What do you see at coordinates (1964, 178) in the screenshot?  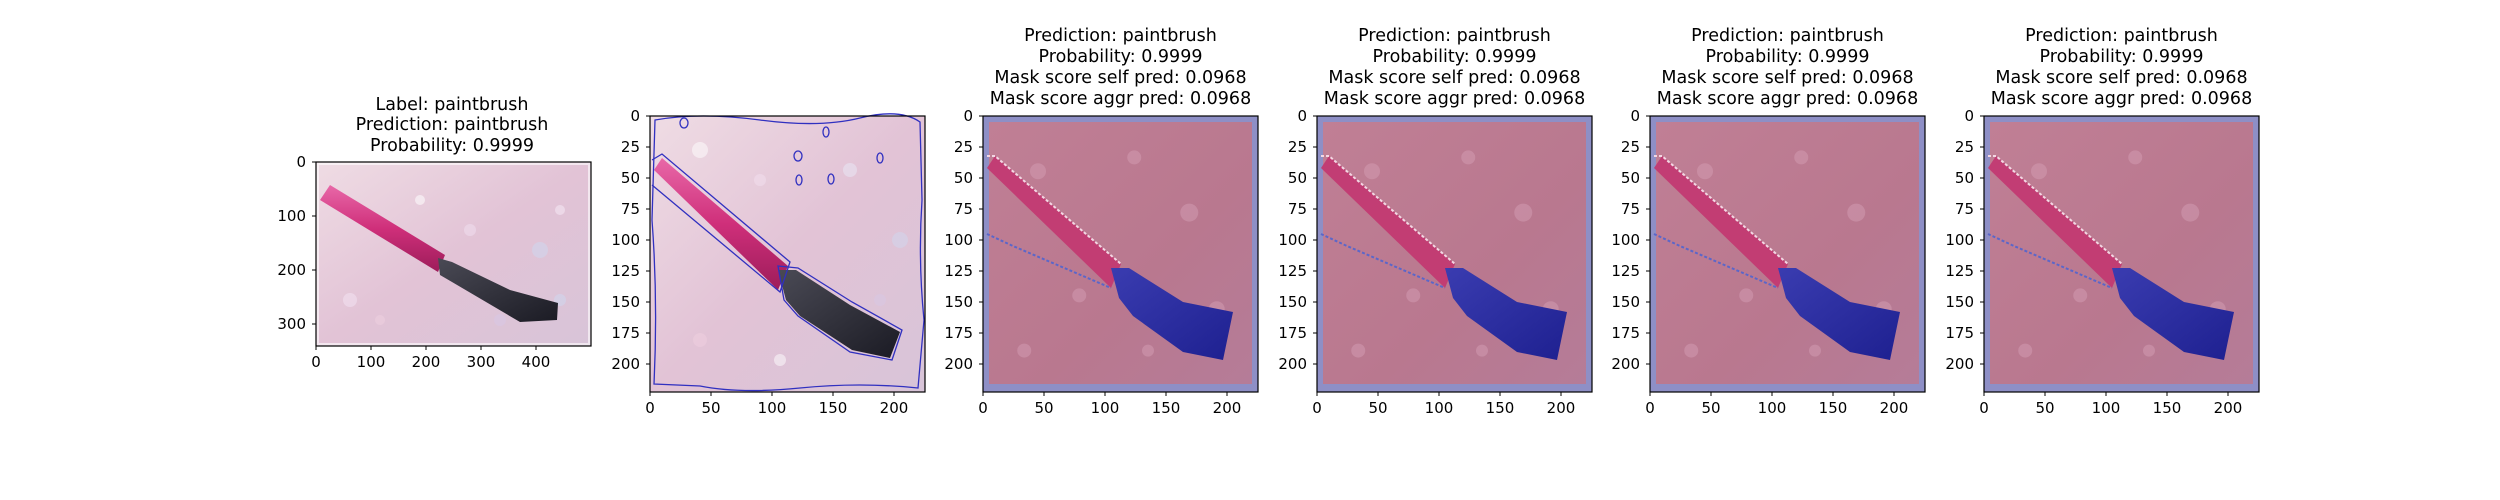 I see `panel-6-ytick-50: 50` at bounding box center [1964, 178].